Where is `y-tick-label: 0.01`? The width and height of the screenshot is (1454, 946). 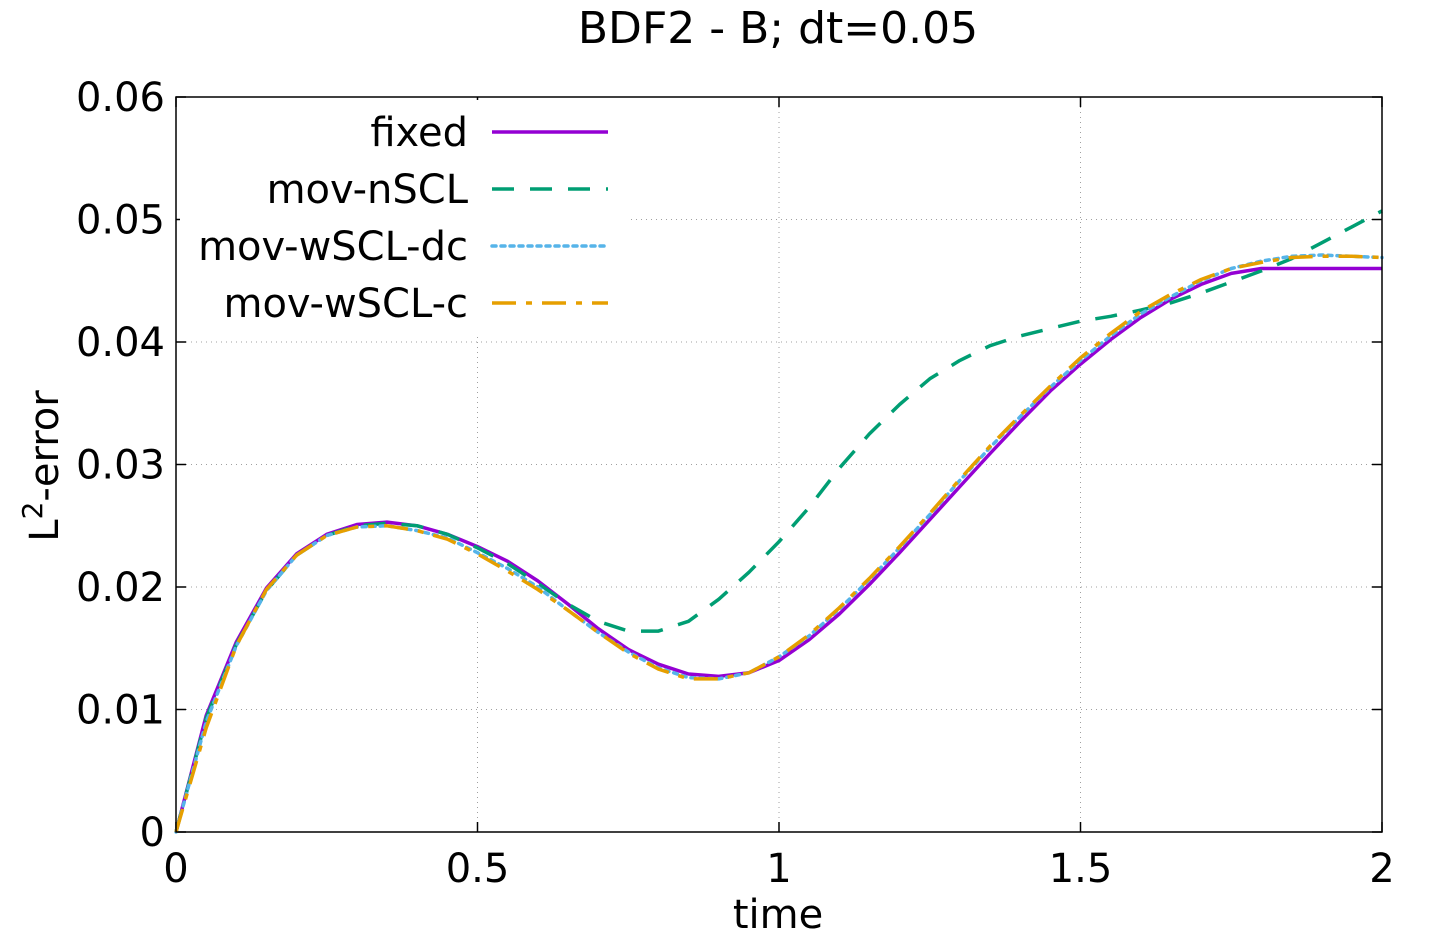
y-tick-label: 0.01 is located at coordinates (120, 711).